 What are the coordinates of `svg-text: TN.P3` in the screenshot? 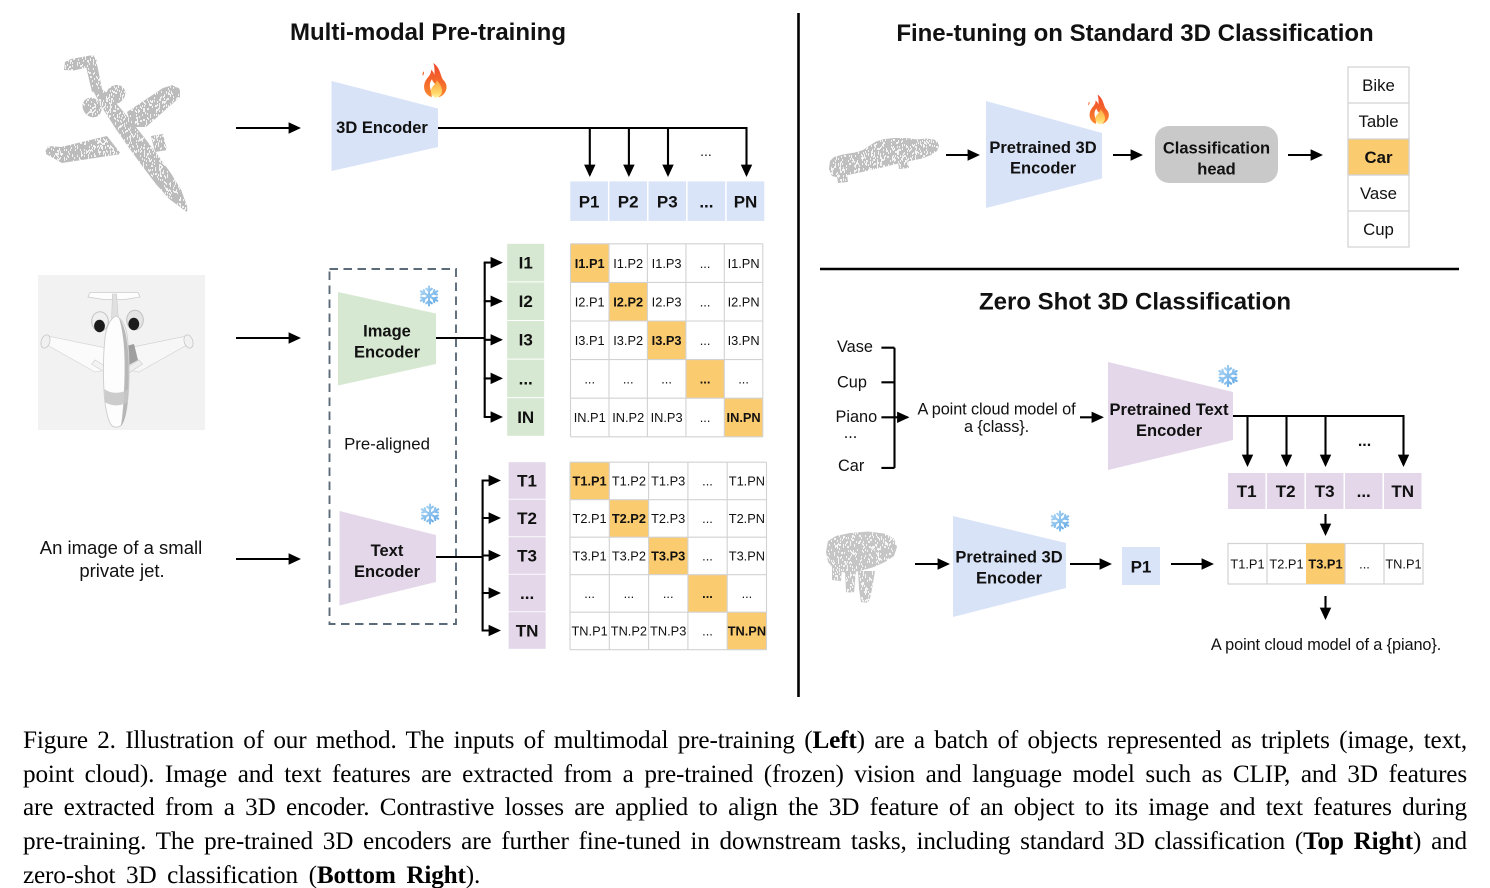 It's located at (668, 631).